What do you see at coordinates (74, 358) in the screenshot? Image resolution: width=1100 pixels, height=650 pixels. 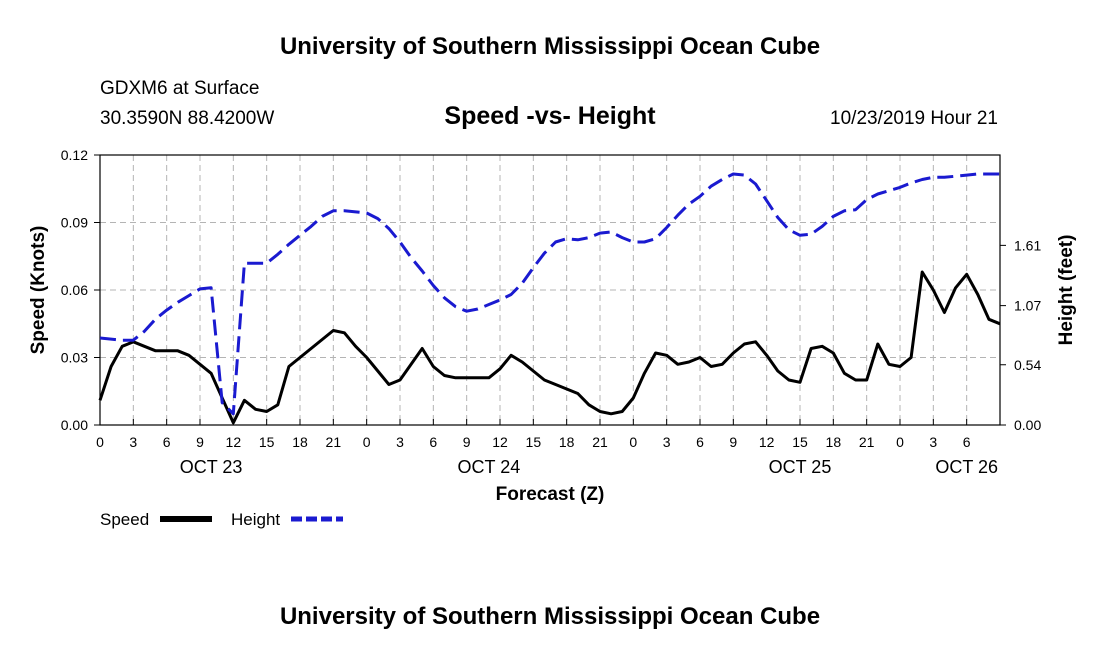 I see `y-left-tick-label: 0.03` at bounding box center [74, 358].